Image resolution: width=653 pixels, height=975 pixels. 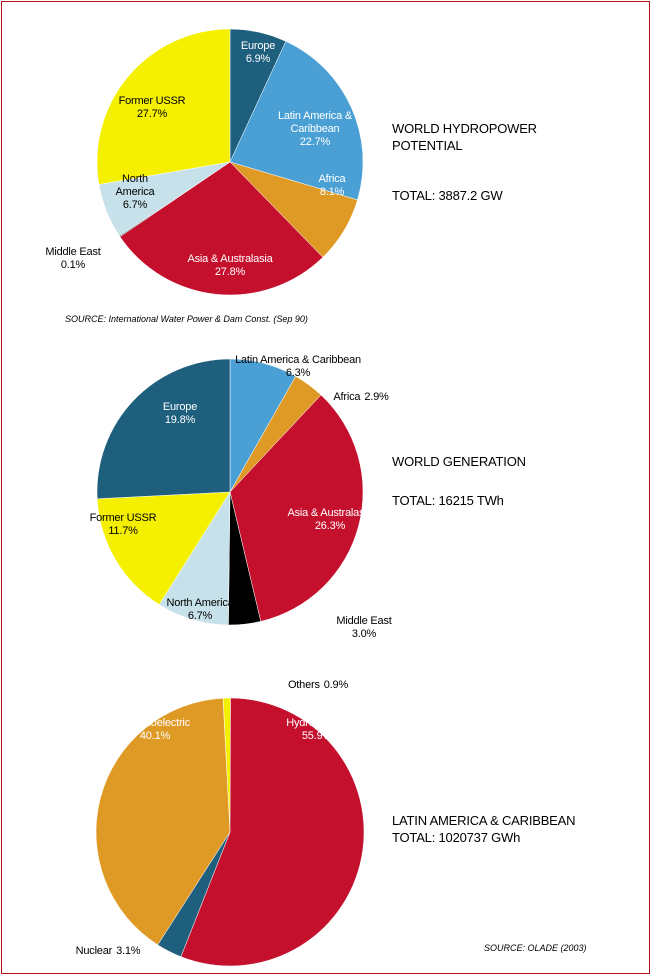 I want to click on slice-label: Nuclear 3.1%, so click(x=108, y=951).